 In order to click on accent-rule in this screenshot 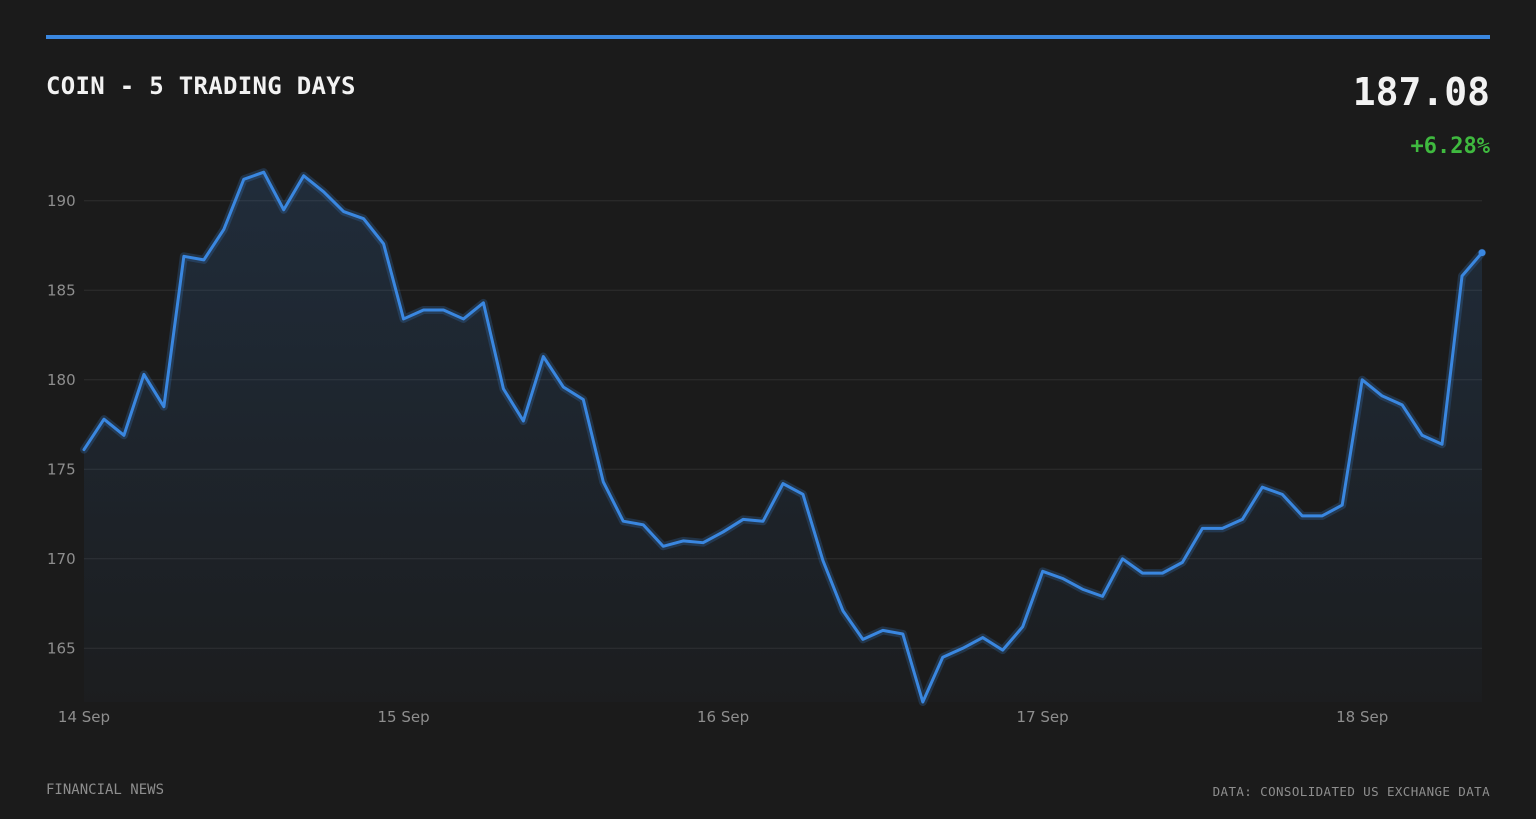, I will do `click(768, 37)`.